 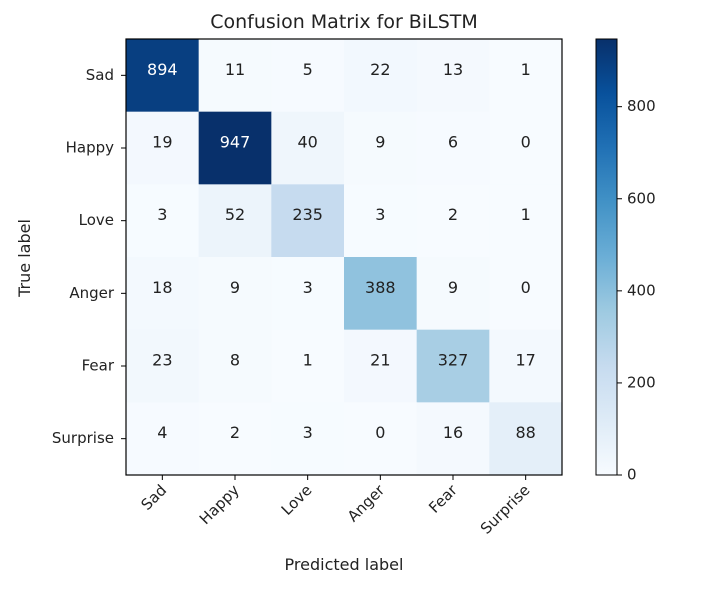 I want to click on cell-value-label: 17, so click(x=525, y=360).